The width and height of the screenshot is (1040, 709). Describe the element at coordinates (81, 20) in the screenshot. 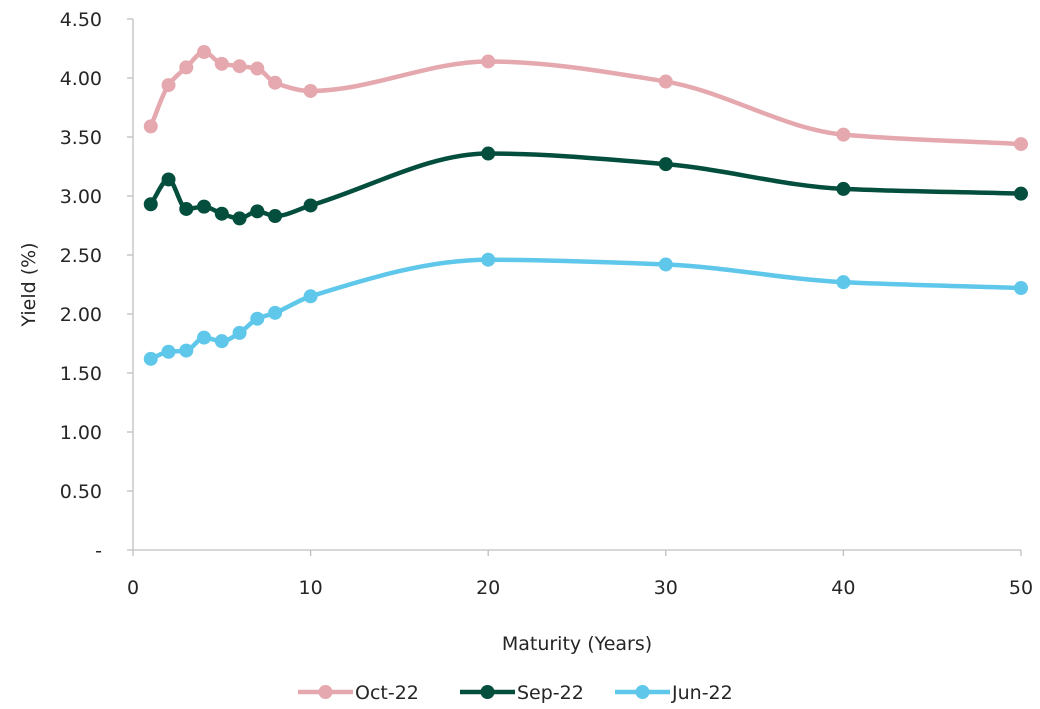

I see `y-tick-label: 4.50` at that location.